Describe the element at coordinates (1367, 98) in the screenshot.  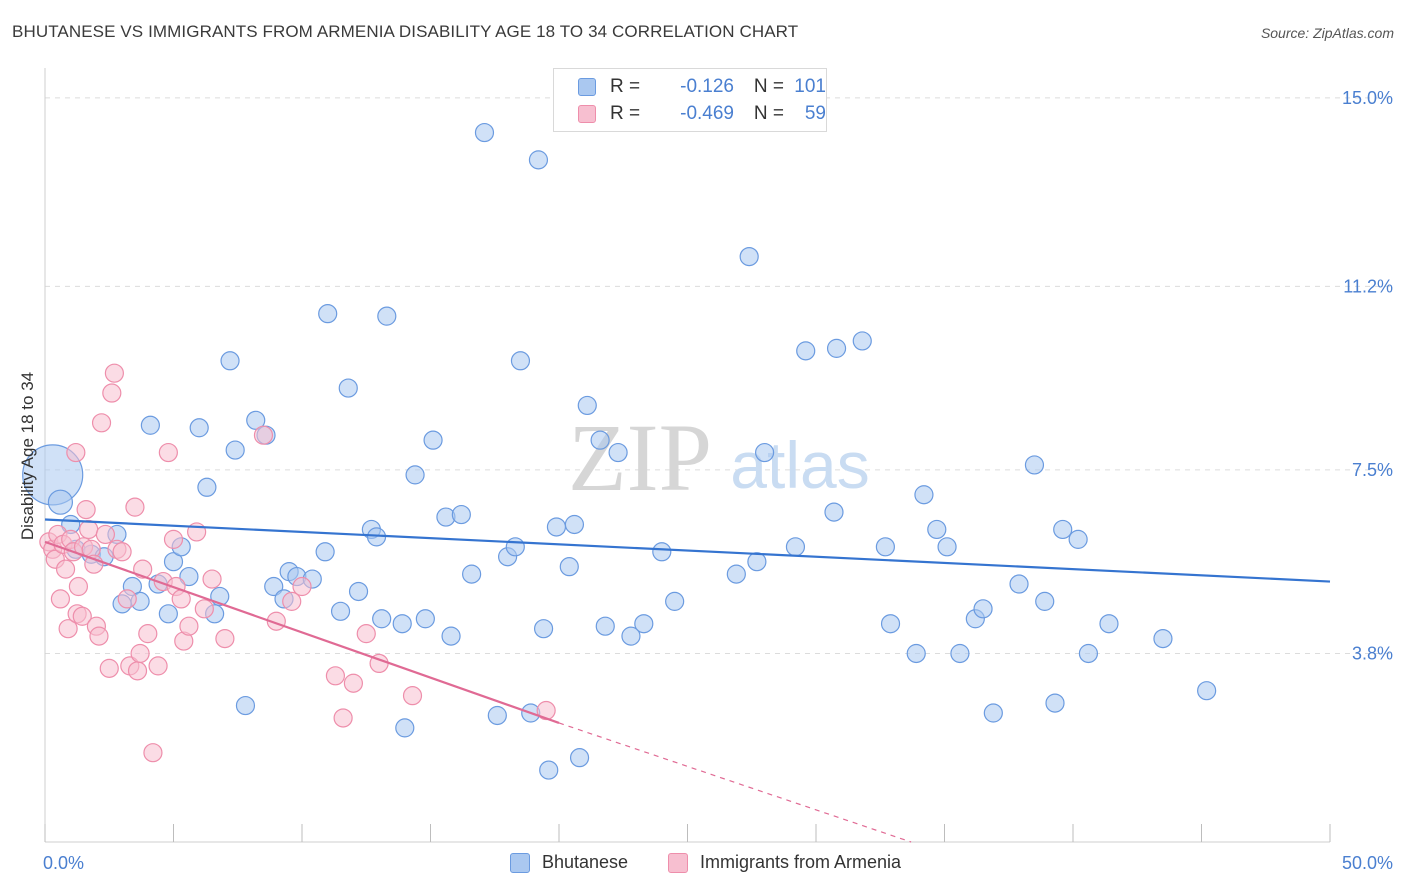
I see `y-tick-label: 15.0%` at that location.